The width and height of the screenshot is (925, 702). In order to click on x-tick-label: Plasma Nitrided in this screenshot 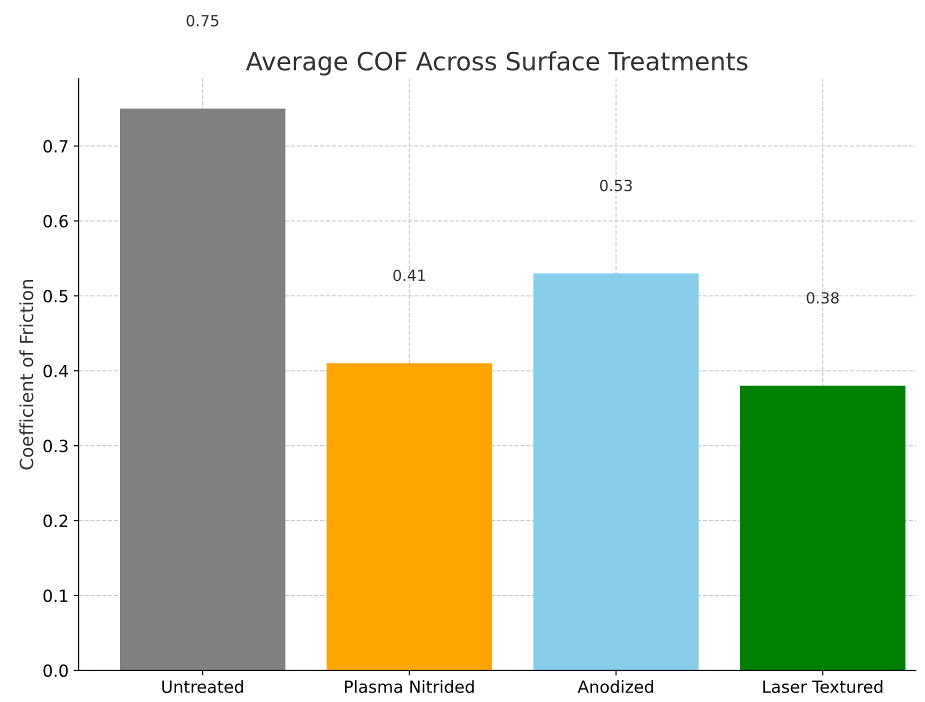, I will do `click(409, 687)`.